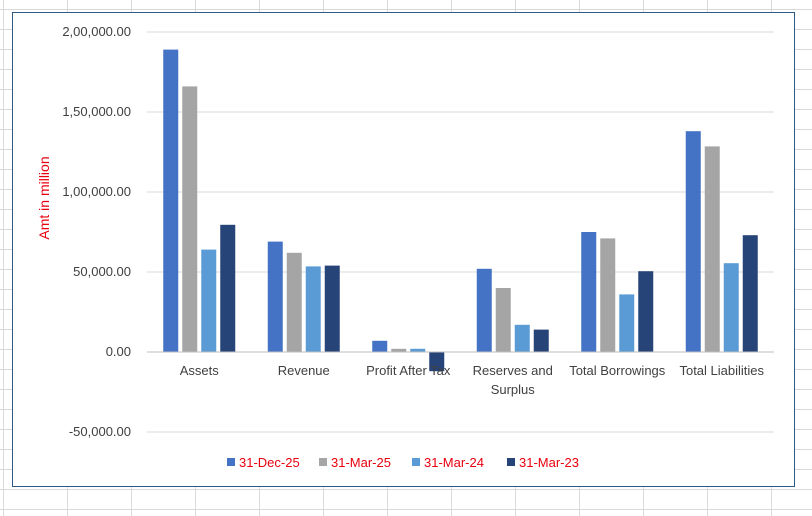  I want to click on y-tick-label: 0.00, so click(118, 351).